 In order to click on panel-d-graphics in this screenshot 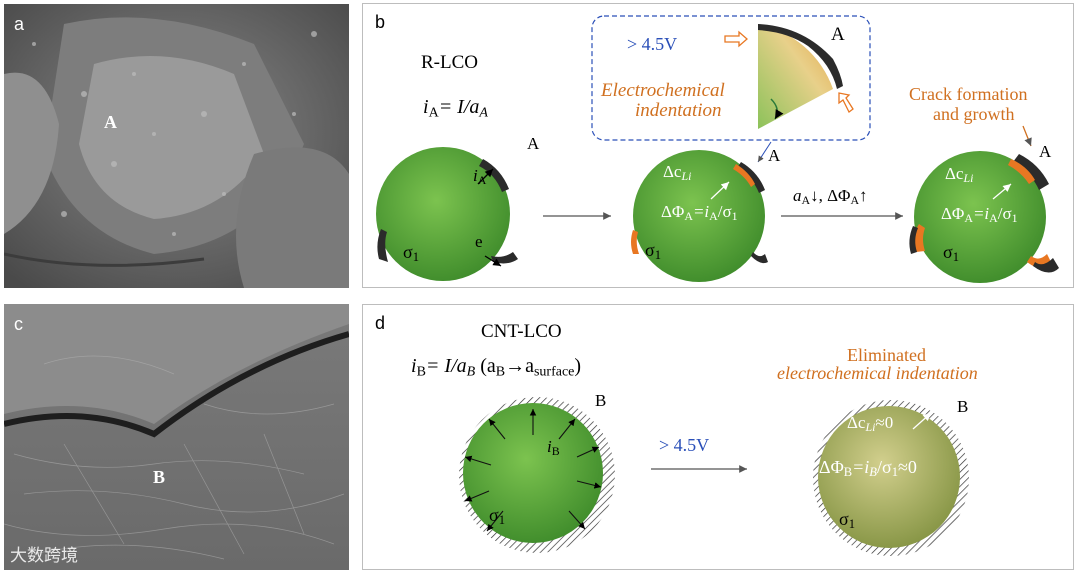, I will do `click(714, 476)`.